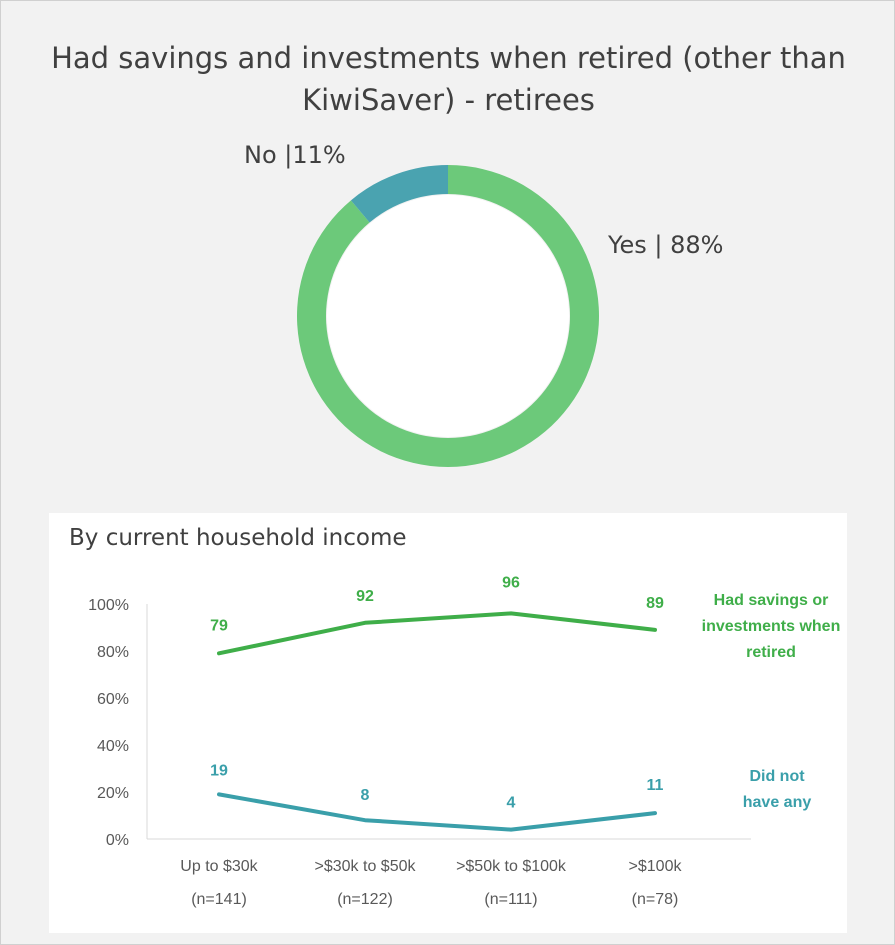  I want to click on data-label: 19, so click(219, 770).